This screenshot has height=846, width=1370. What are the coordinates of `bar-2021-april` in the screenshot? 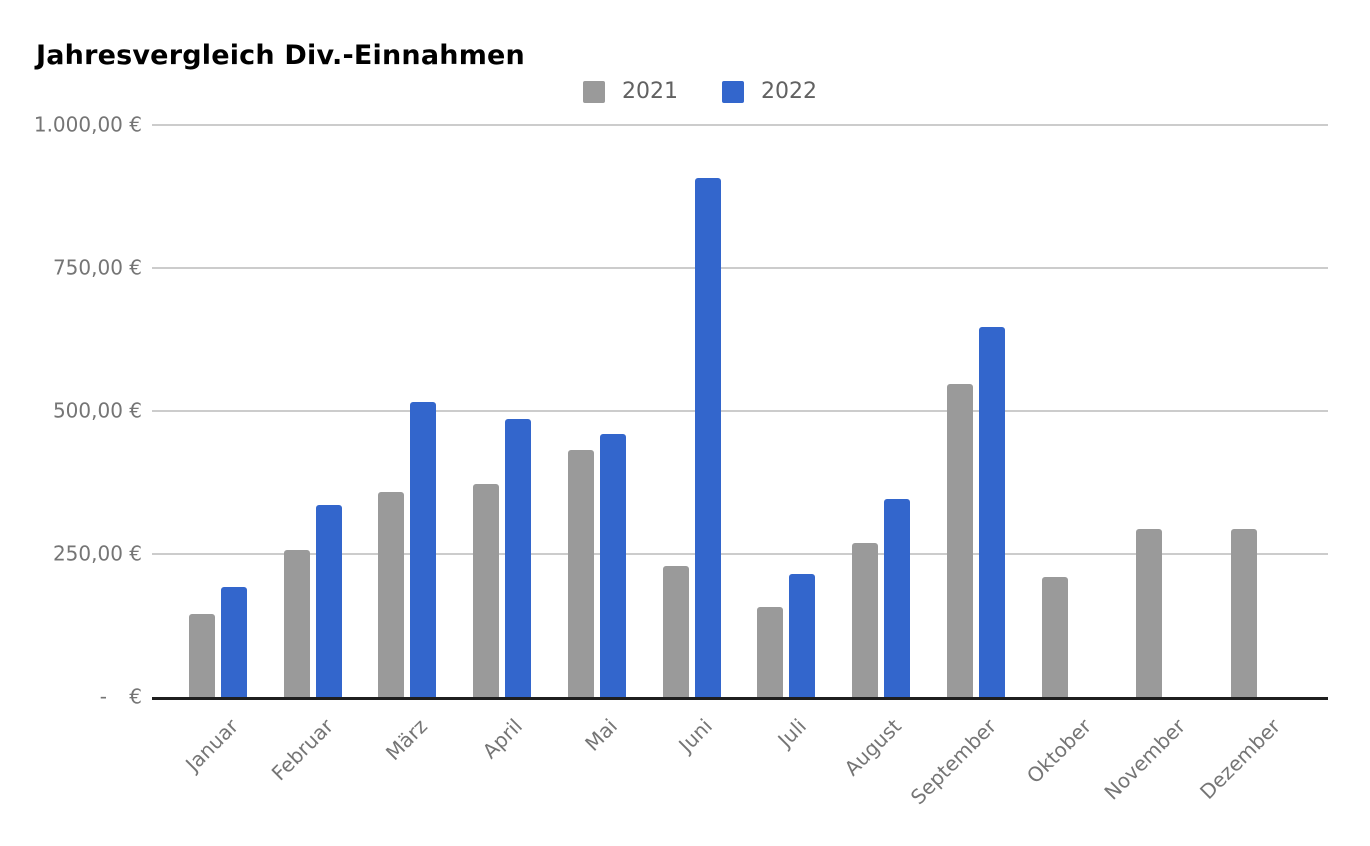 It's located at (486, 590).